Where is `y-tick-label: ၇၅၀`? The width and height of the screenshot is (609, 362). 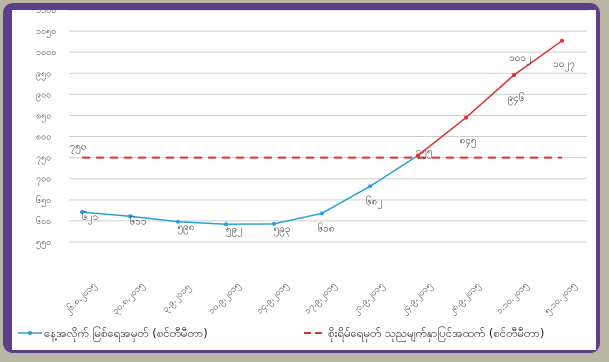
y-tick-label: ၇၅၀ is located at coordinates (43, 159).